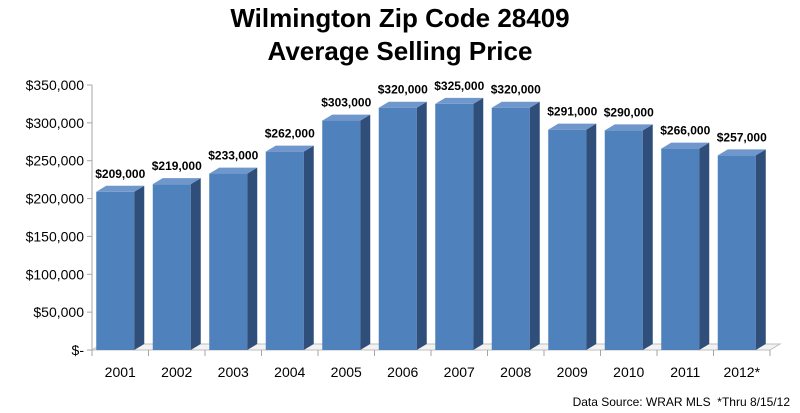  What do you see at coordinates (346, 372) in the screenshot?
I see `x-tick-label: 2005` at bounding box center [346, 372].